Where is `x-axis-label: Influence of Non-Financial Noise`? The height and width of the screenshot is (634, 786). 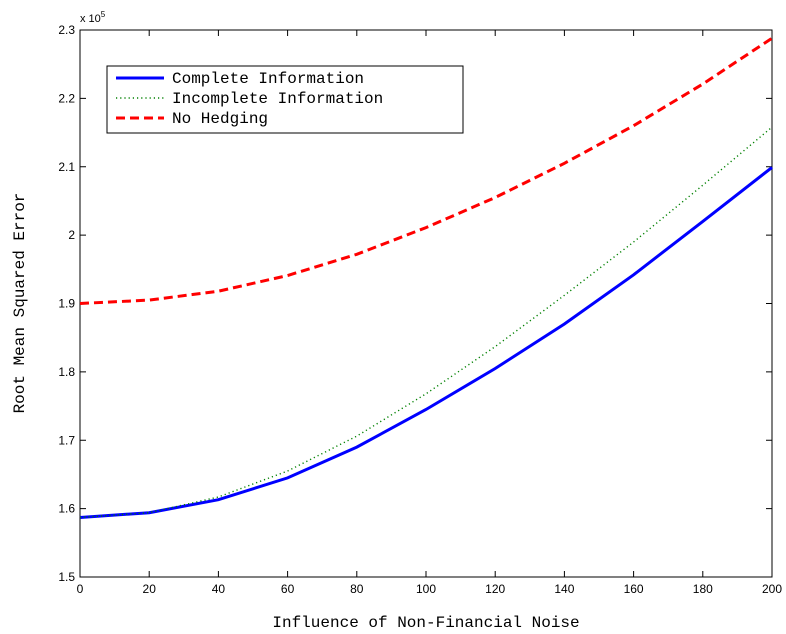 x-axis-label: Influence of Non-Financial Noise is located at coordinates (425, 623).